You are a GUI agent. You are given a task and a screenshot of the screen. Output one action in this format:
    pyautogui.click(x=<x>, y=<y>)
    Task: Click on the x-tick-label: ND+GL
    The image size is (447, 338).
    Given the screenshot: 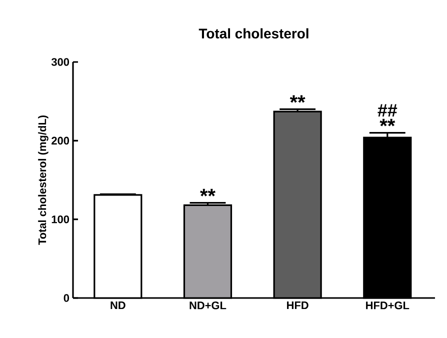 What is the action you would take?
    pyautogui.click(x=208, y=306)
    